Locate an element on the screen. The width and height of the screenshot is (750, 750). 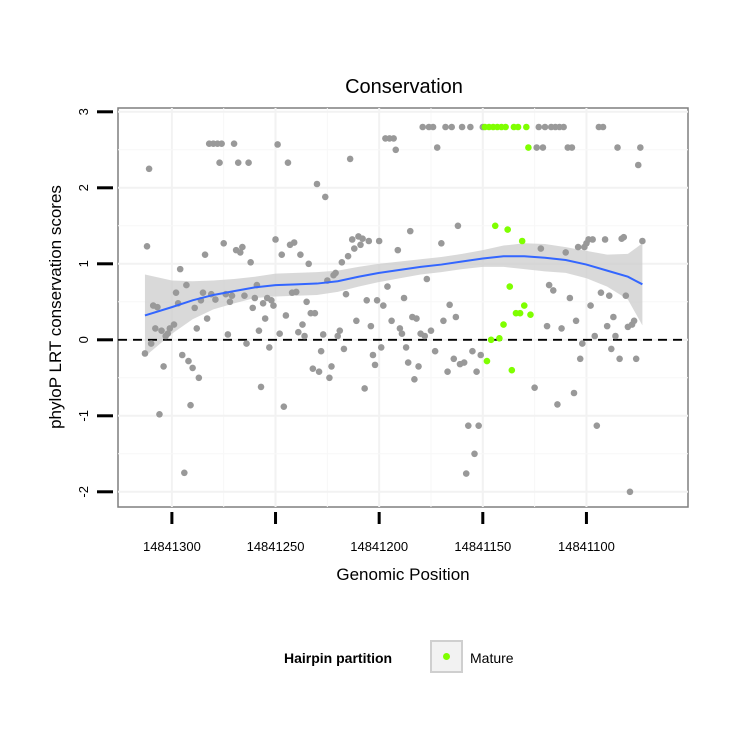
x-tick-label: 14841100 is located at coordinates (586, 546).